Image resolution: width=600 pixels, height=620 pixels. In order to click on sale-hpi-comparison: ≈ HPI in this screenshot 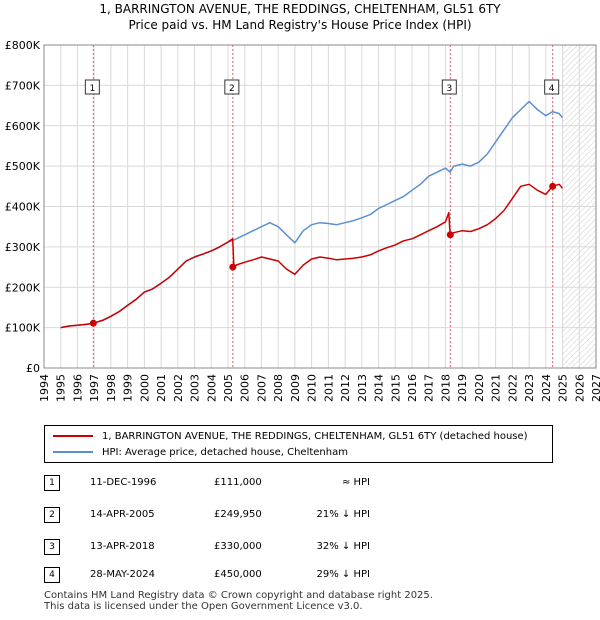, I will do `click(355, 482)`.